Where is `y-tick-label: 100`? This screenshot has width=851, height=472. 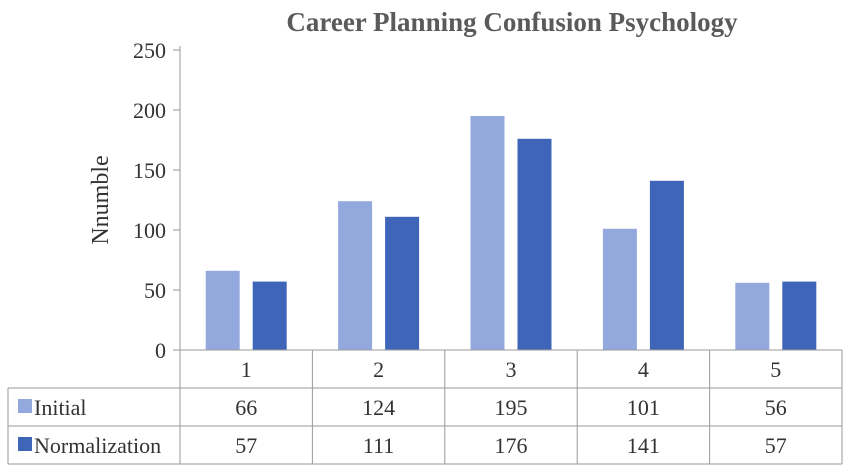 y-tick-label: 100 is located at coordinates (149, 230).